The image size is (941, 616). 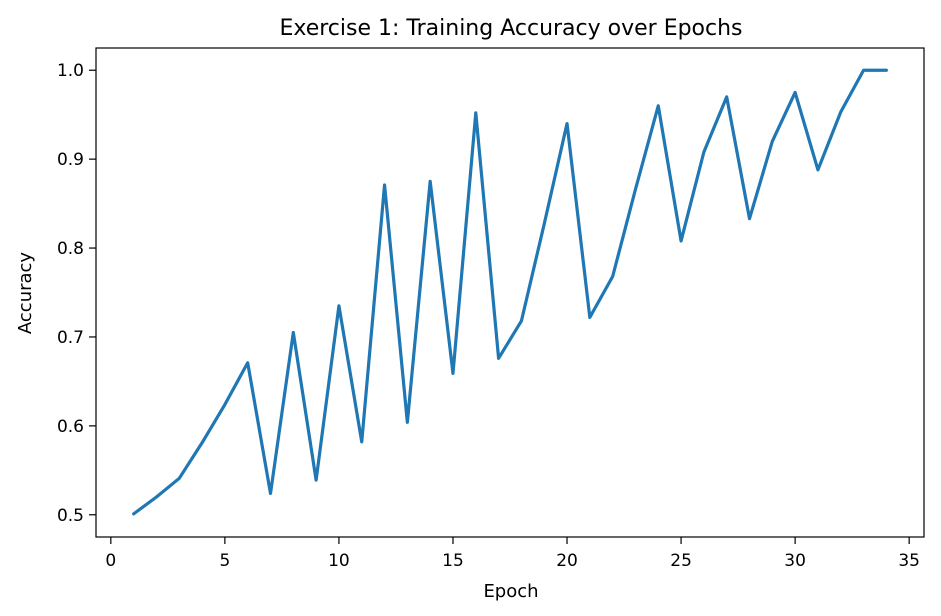 I want to click on y-tick-label: 0.8, so click(x=70, y=249).